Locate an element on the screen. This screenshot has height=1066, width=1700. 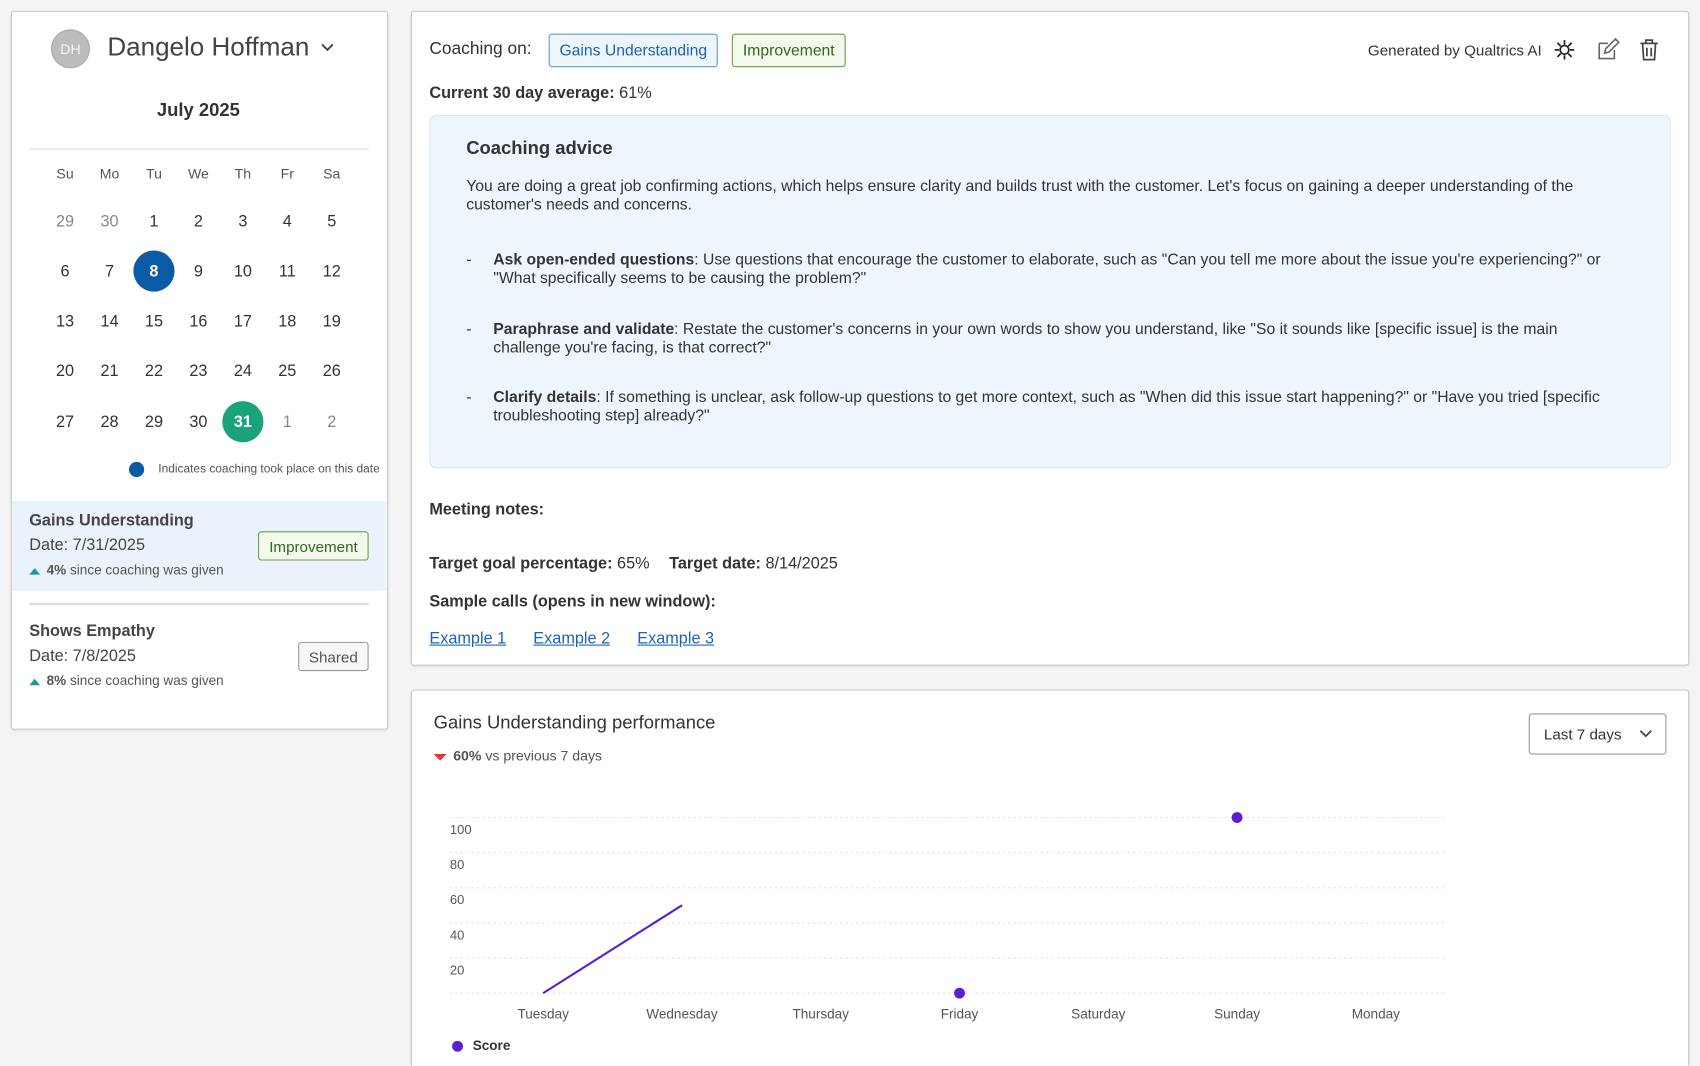
sample-link: Example 1 is located at coordinates (468, 638).